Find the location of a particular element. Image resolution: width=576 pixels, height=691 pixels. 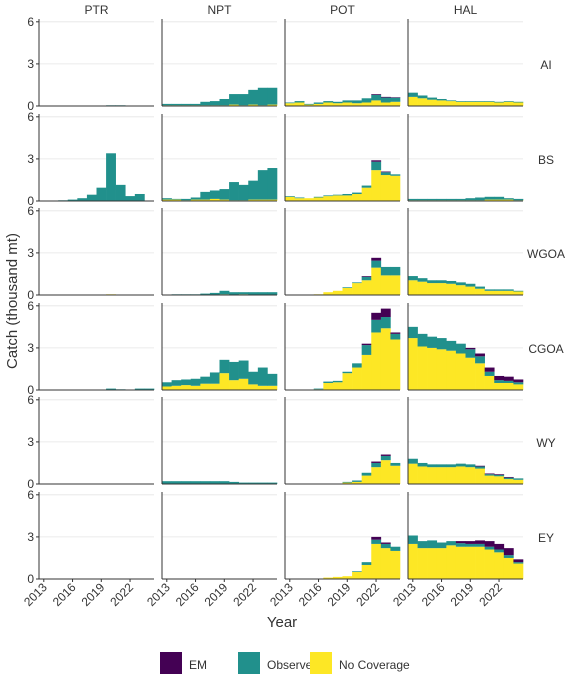

panel-cgoa-ptr is located at coordinates (96, 347).